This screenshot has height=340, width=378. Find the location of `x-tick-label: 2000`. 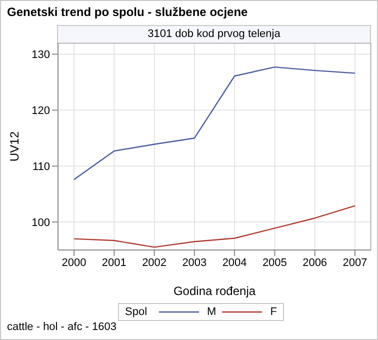

x-tick-label: 2000 is located at coordinates (74, 262).